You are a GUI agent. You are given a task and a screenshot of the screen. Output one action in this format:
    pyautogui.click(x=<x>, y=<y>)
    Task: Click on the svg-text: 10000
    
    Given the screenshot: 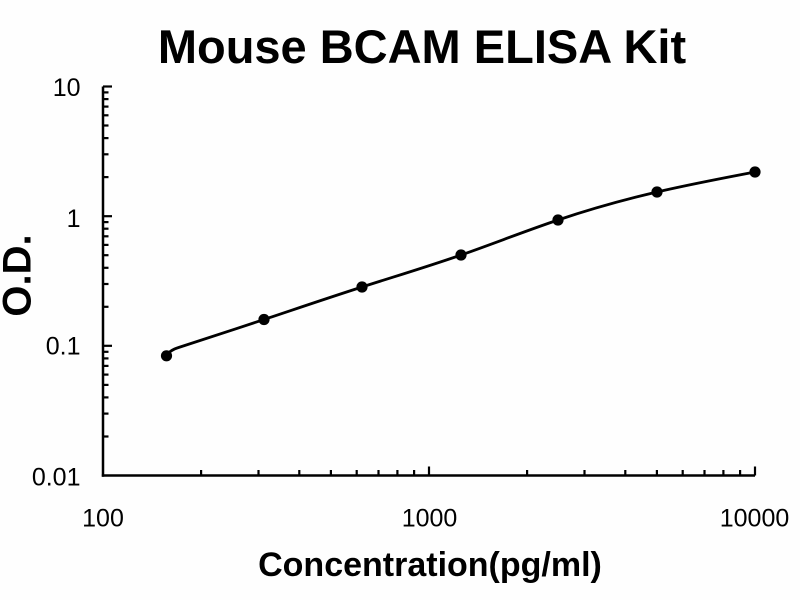 What is the action you would take?
    pyautogui.click(x=755, y=519)
    